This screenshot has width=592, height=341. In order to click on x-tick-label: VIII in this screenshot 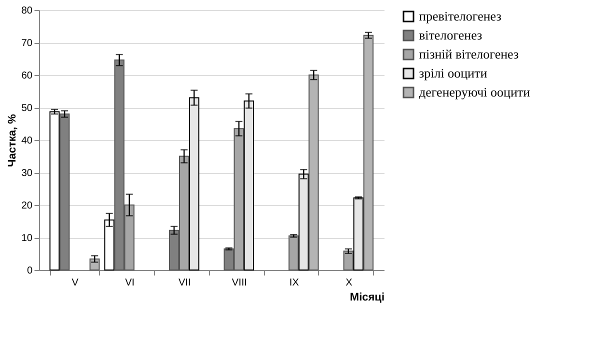, I will do `click(239, 283)`.